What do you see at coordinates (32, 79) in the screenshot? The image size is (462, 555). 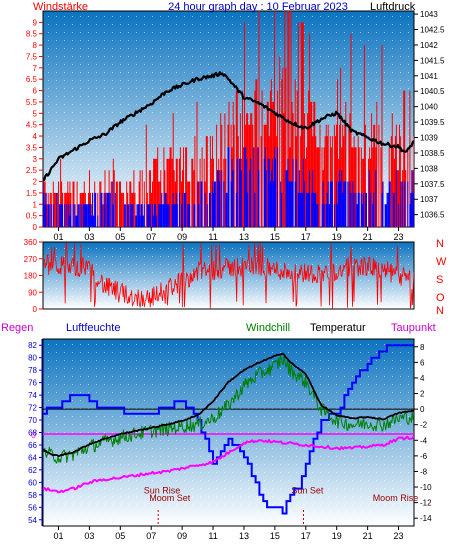 I see `wind-y-tick-label: 6.5` at bounding box center [32, 79].